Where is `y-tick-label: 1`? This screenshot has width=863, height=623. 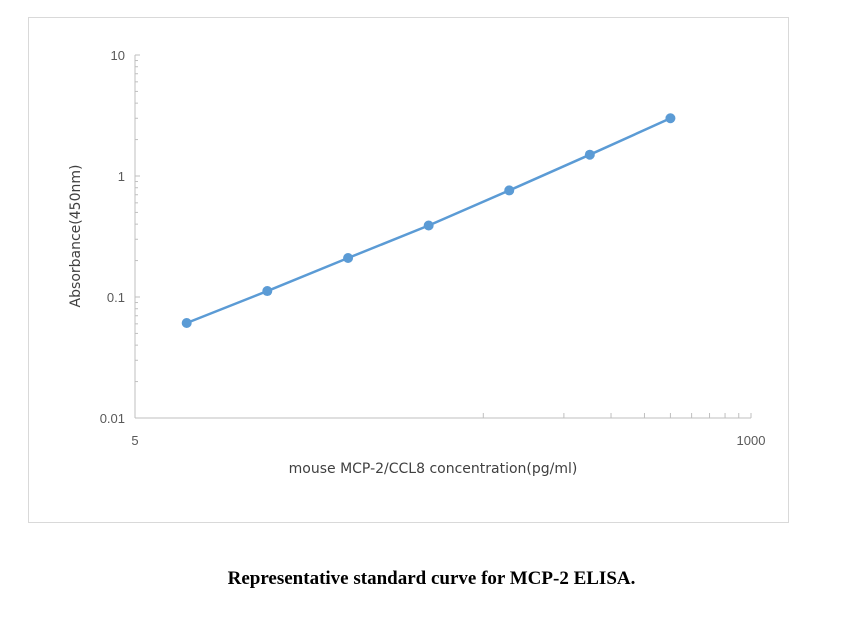
y-tick-label: 1 is located at coordinates (121, 176).